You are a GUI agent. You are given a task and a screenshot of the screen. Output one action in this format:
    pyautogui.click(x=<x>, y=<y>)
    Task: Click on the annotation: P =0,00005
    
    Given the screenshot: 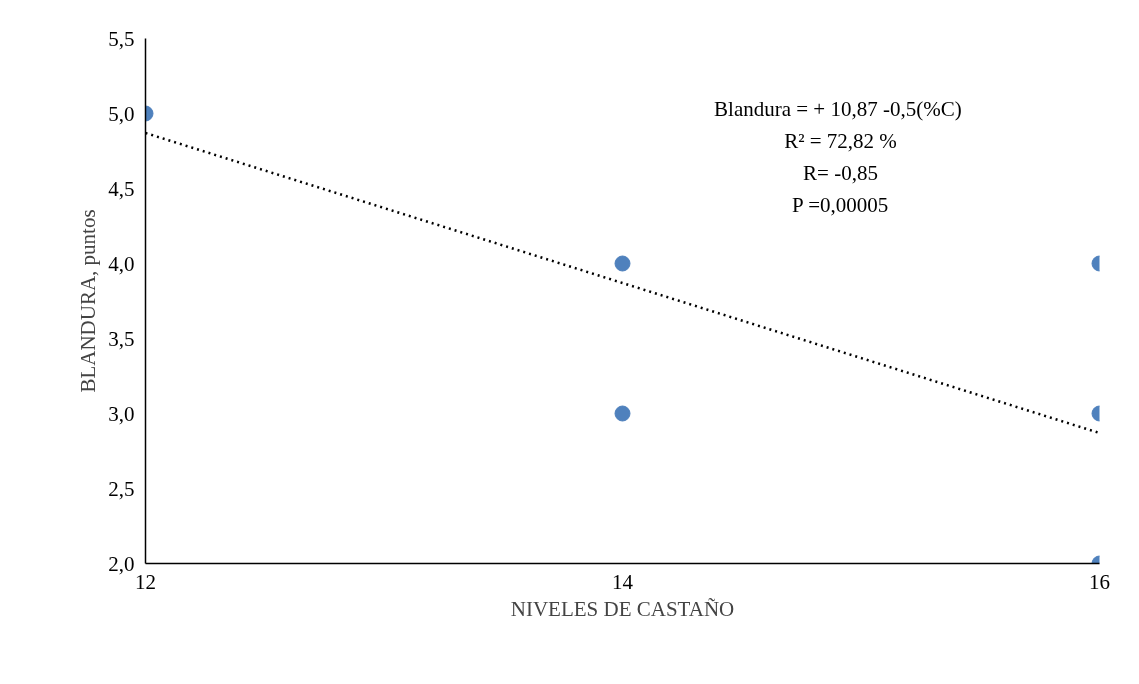 What is the action you would take?
    pyautogui.click(x=840, y=204)
    